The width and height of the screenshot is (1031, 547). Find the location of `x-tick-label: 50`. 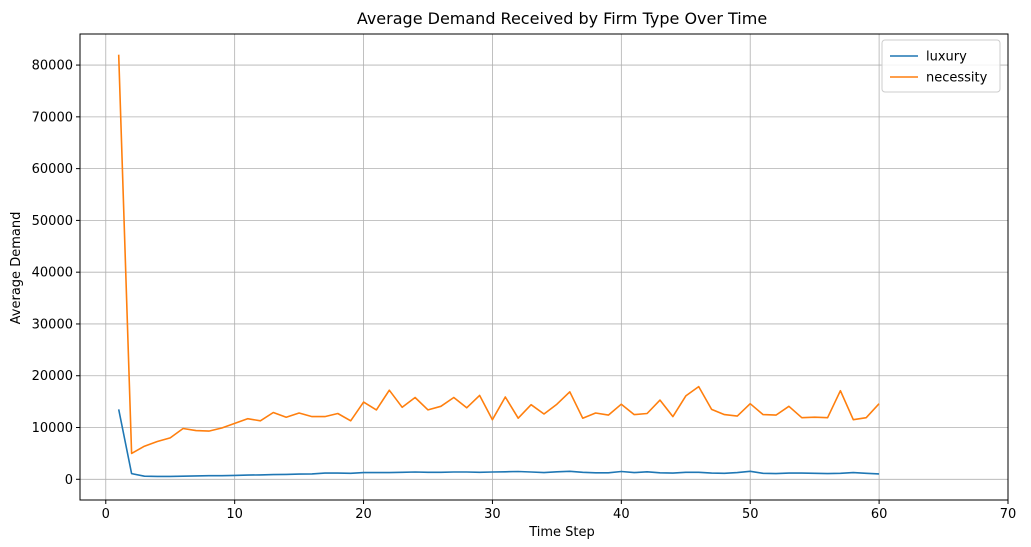

x-tick-label: 50 is located at coordinates (750, 514).